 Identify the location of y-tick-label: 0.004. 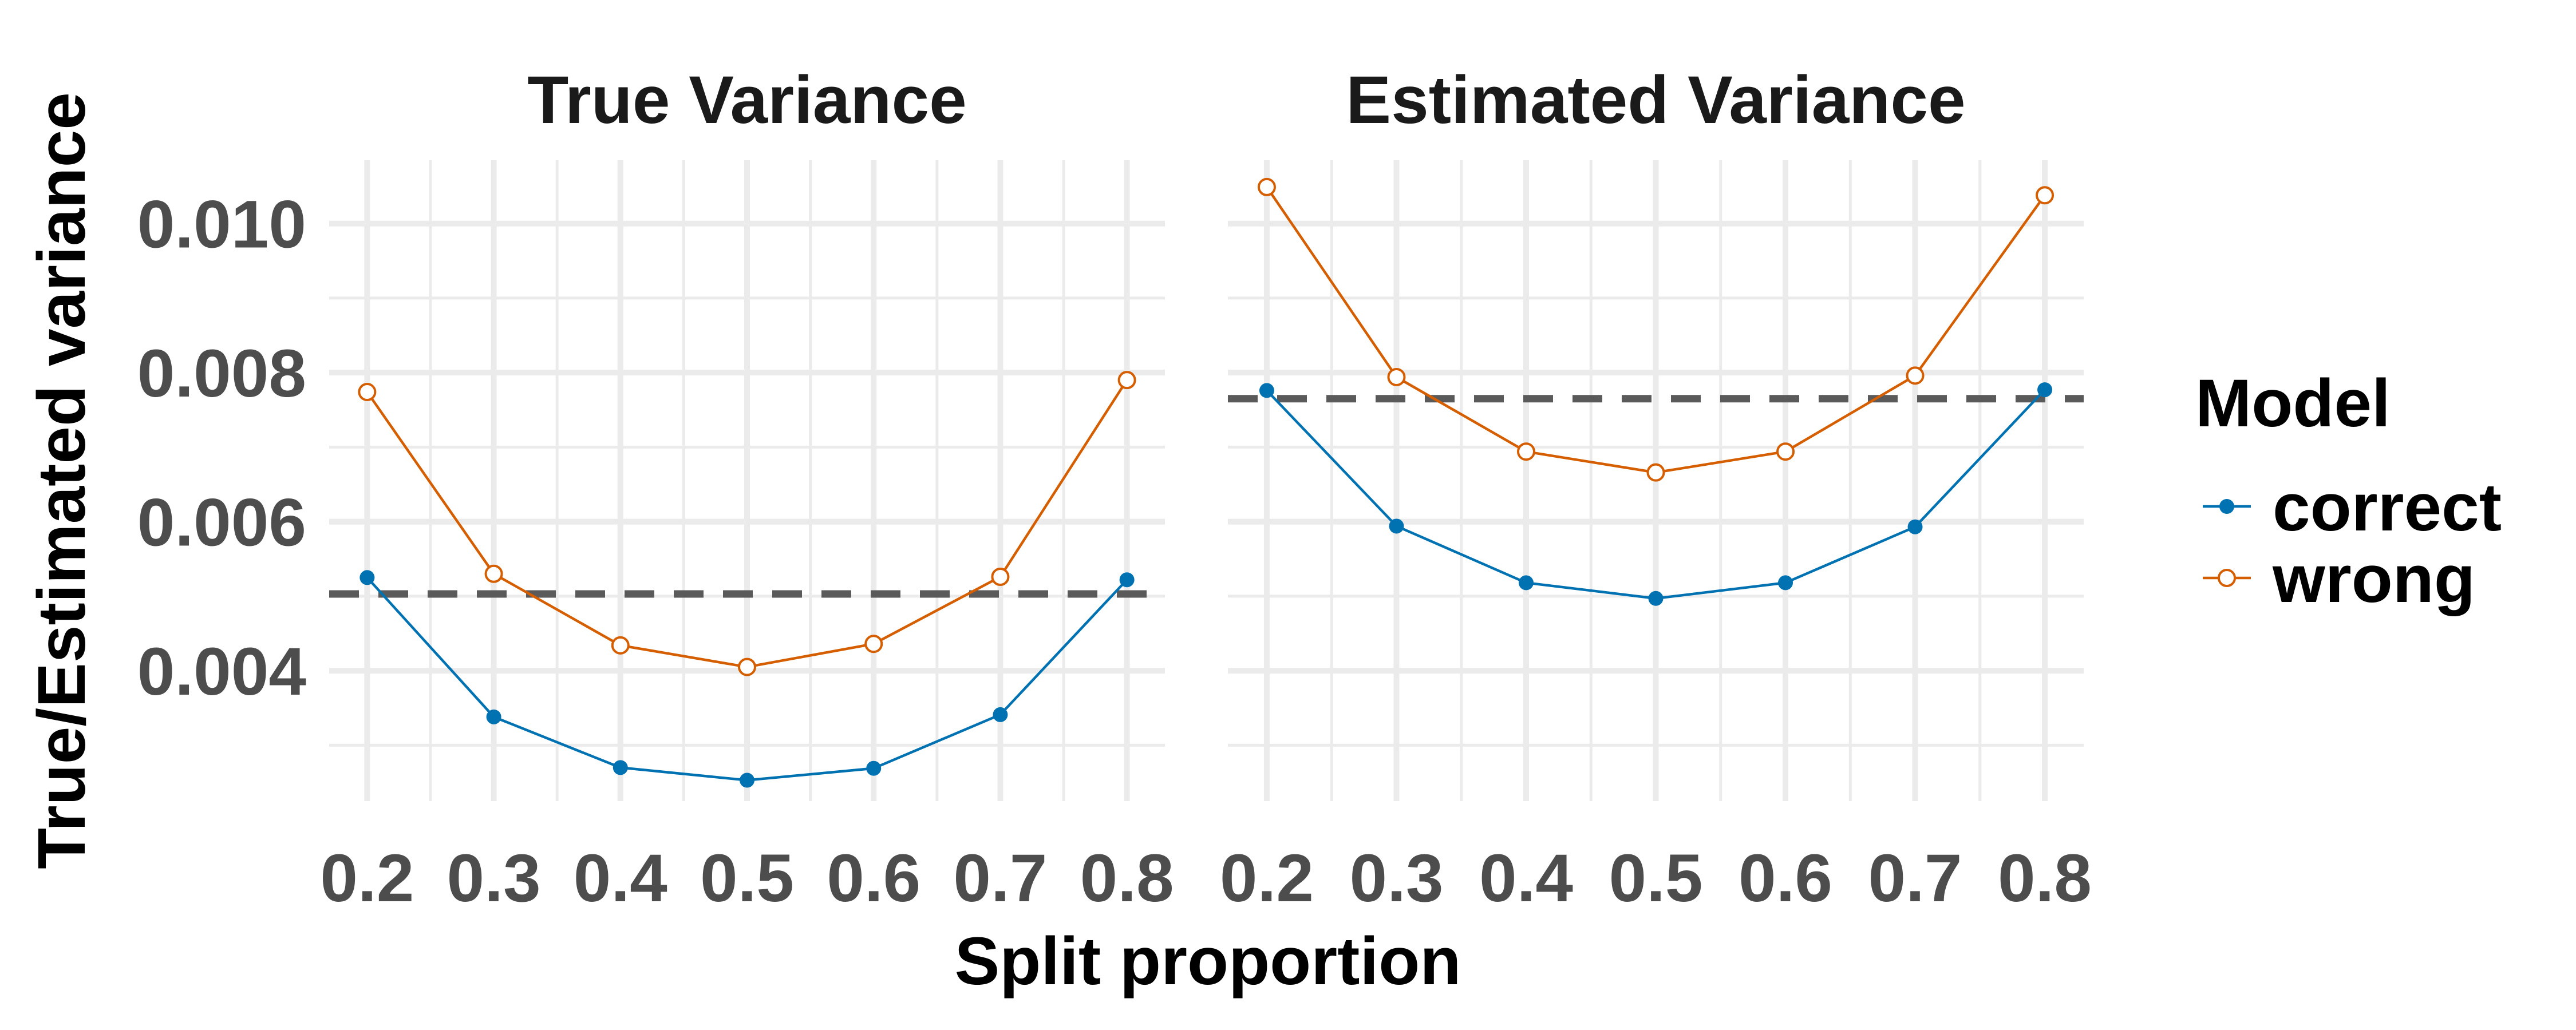
(221, 672).